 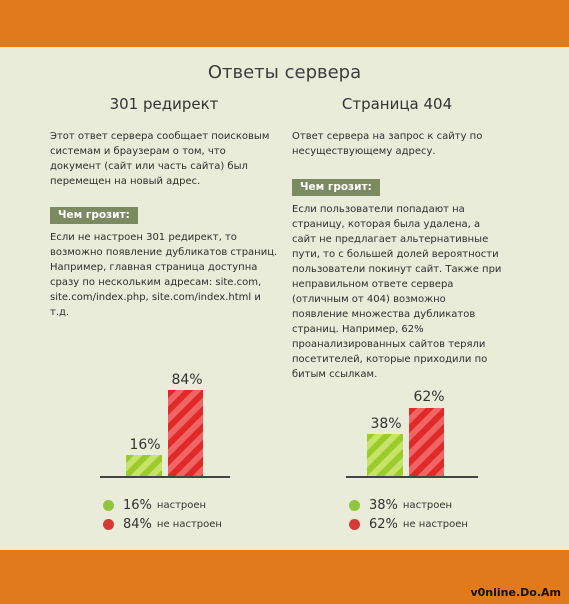 I want to click on right-legend-green-value: 38%, so click(x=383, y=505).